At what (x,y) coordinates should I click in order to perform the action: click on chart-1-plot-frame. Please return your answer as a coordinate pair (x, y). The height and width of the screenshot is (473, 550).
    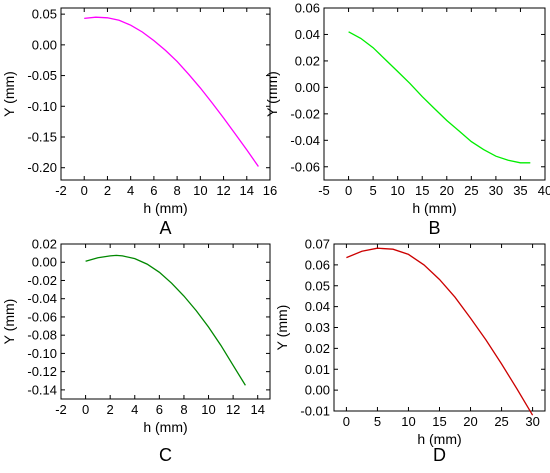
    Looking at the image, I should click on (434, 94).